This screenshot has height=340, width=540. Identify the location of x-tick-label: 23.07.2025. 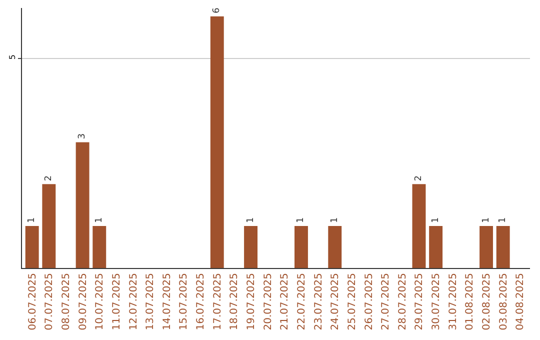
(318, 301).